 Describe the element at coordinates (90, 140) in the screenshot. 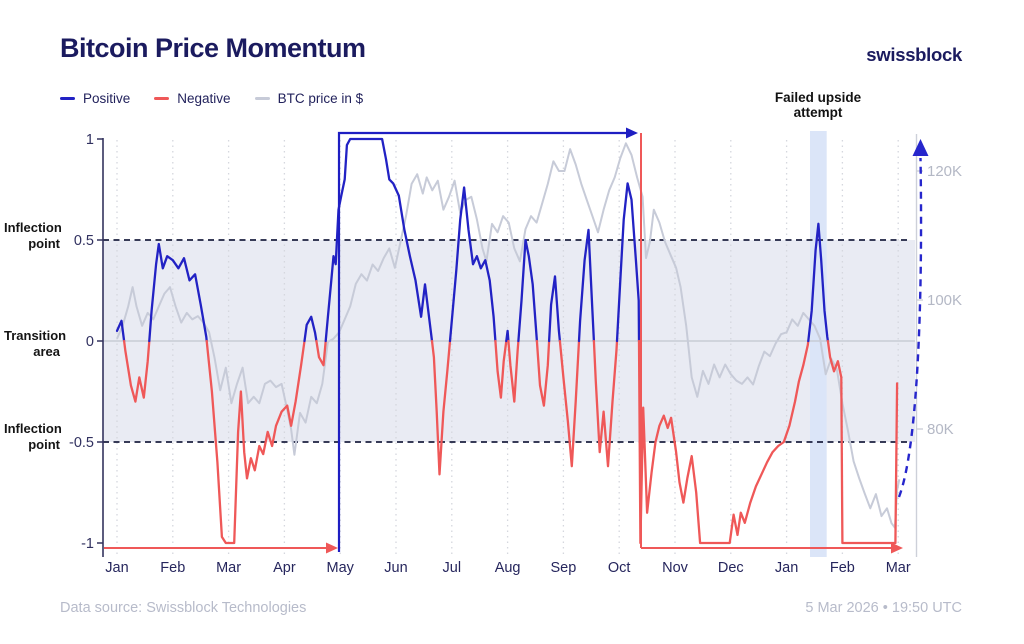

I see `svg-text: 1` at that location.